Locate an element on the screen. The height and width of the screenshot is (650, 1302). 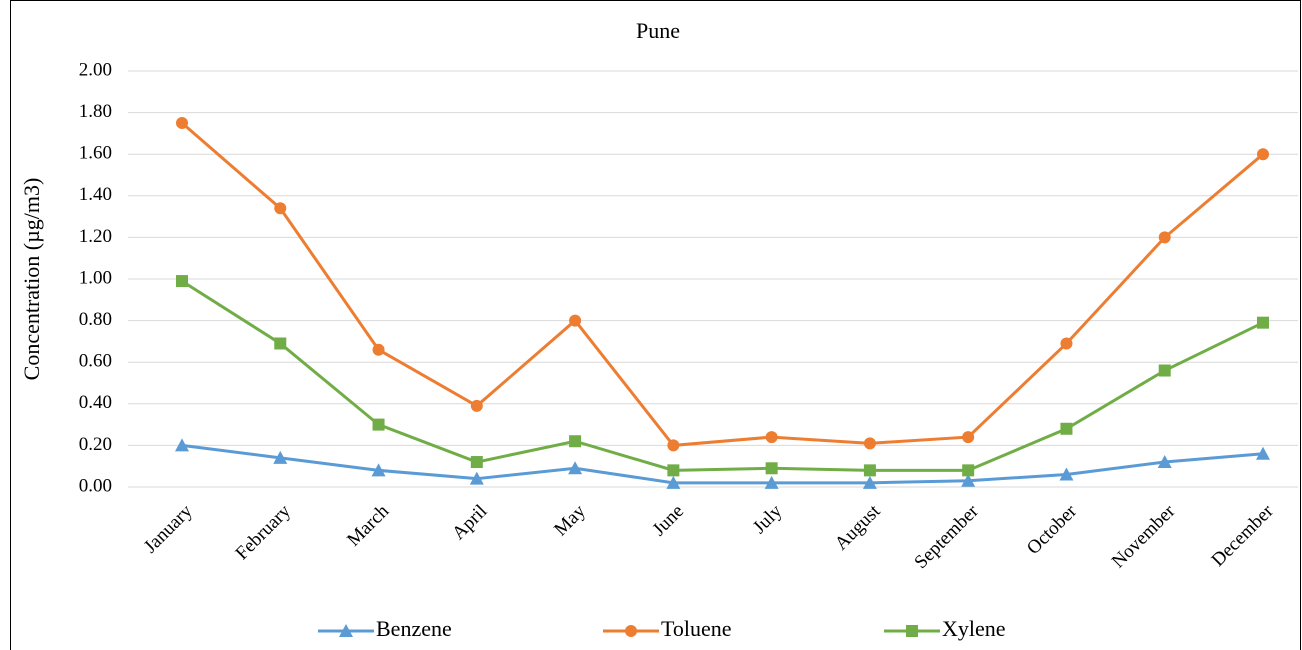
legend-label: Toluene is located at coordinates (696, 628).